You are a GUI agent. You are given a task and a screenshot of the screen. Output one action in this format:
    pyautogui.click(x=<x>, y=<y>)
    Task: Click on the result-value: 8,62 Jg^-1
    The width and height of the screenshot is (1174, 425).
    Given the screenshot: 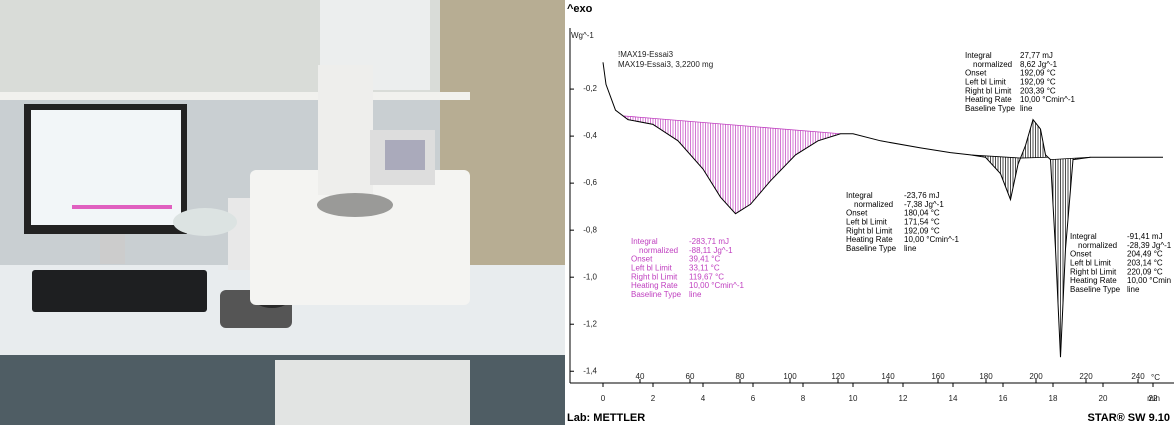 What is the action you would take?
    pyautogui.click(x=1039, y=64)
    